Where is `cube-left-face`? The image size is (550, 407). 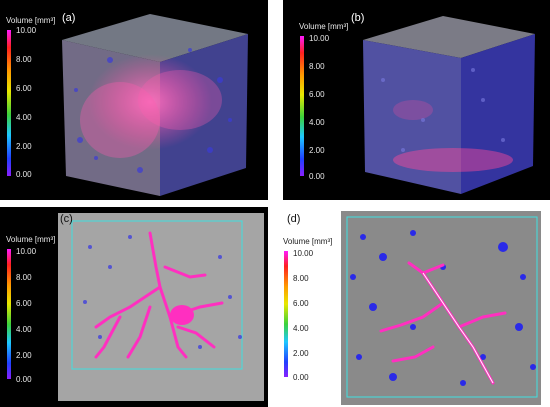
cube-left-face is located at coordinates (412, 117).